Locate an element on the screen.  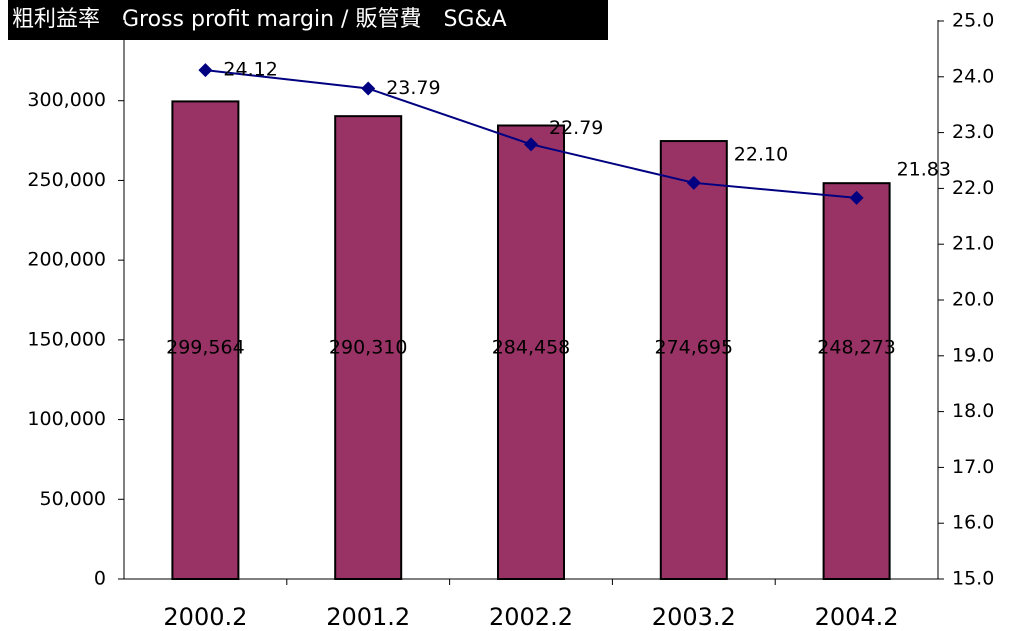
bar-value-label: 290,310 is located at coordinates (368, 348).